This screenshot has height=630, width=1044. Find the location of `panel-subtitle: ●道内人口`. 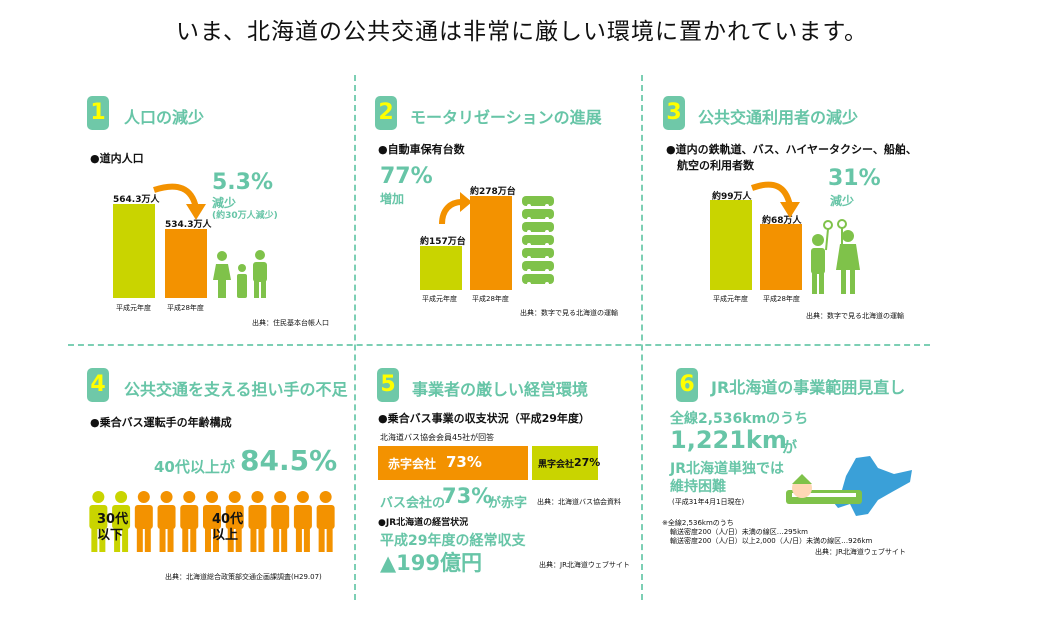

panel-subtitle: ●道内人口 is located at coordinates (117, 158).